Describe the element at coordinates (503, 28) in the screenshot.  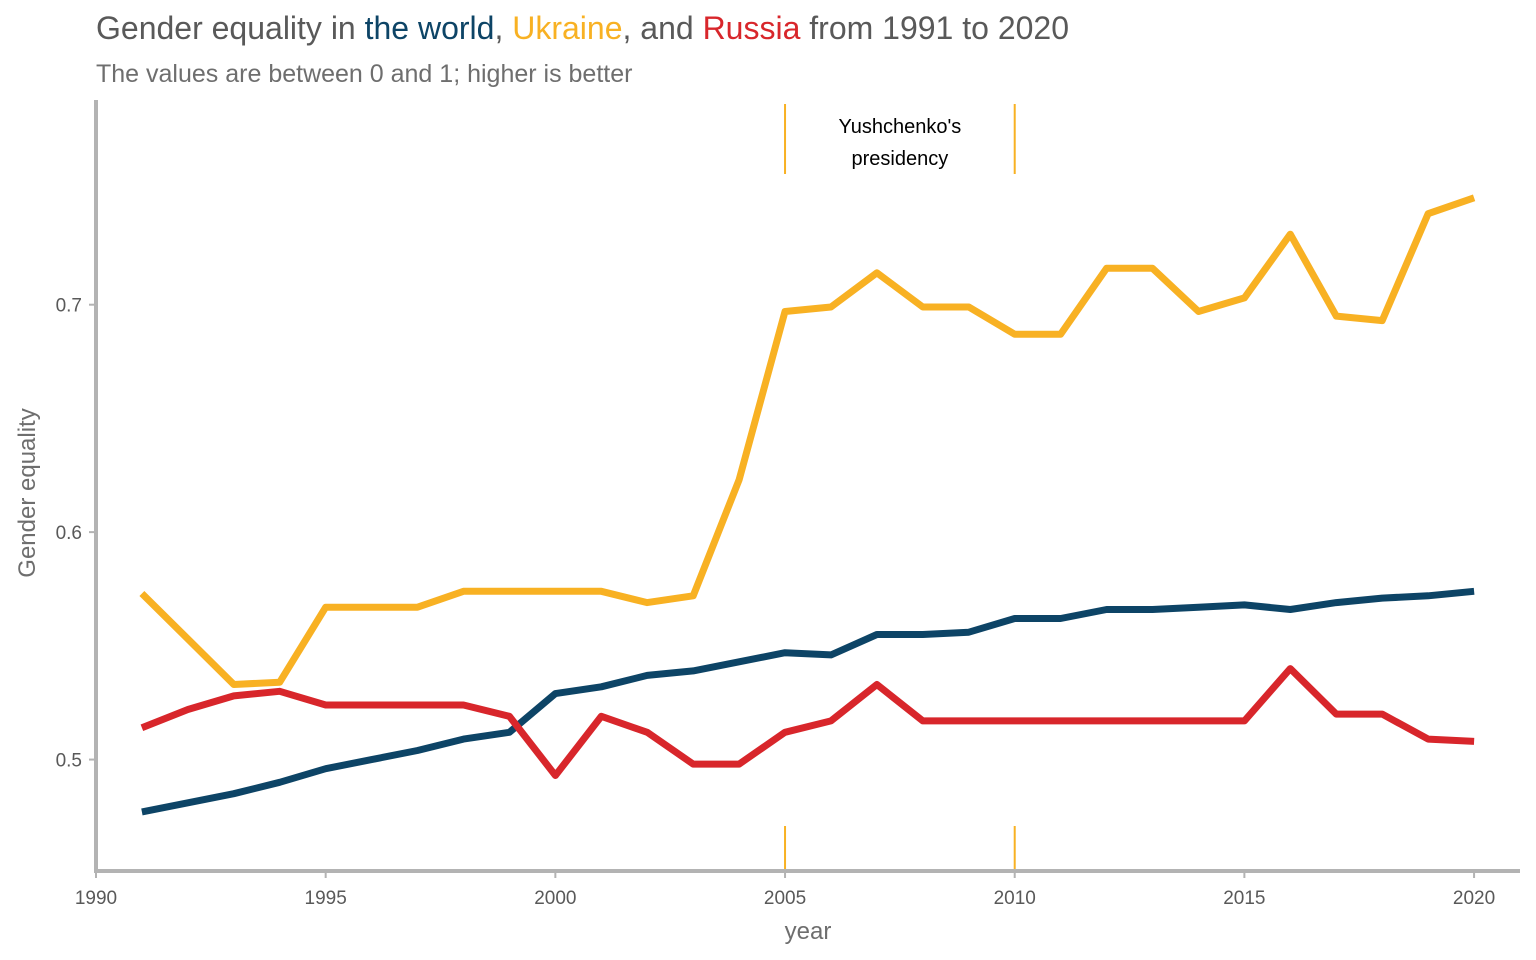
I see `title-part-2: ,` at that location.